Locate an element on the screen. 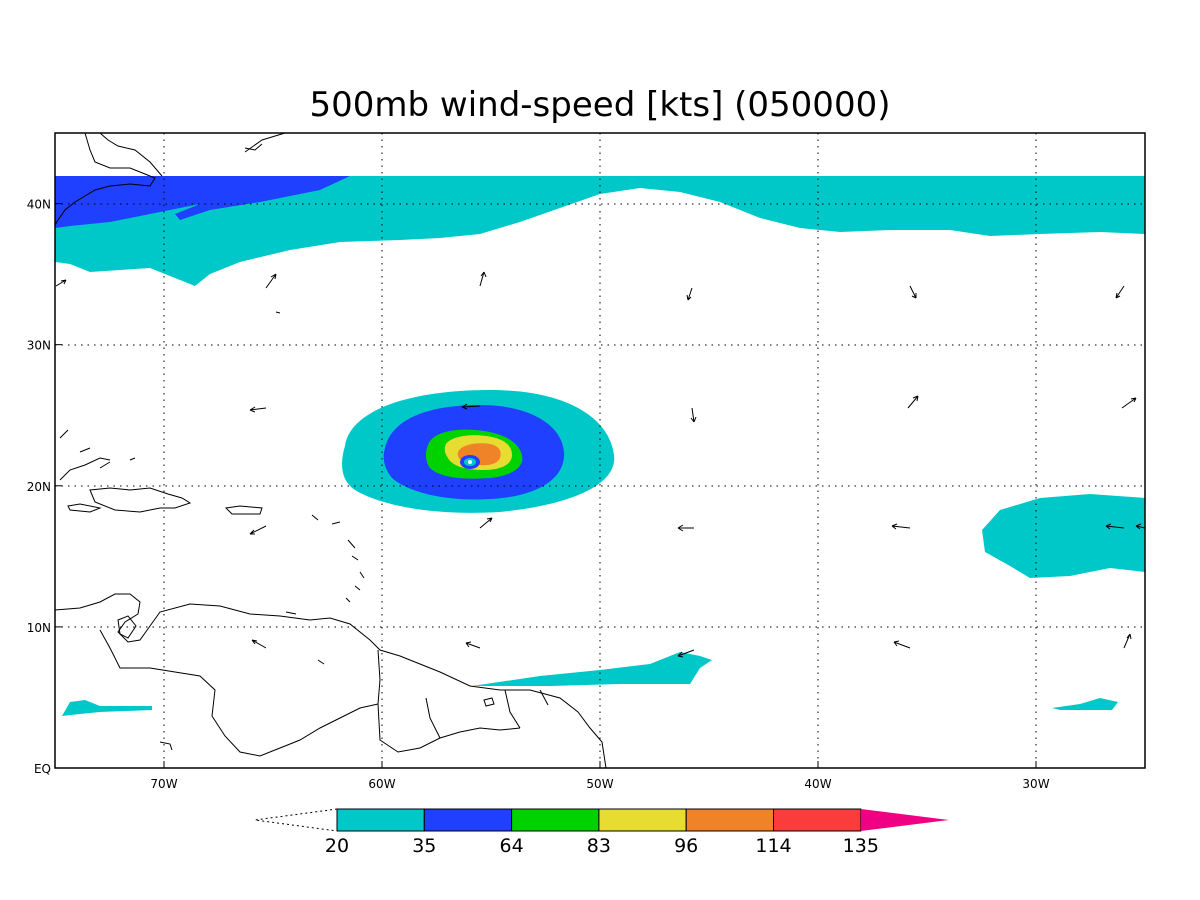 The height and width of the screenshot is (900, 1200). longitude-ticks: 70W 60W 50W 40W 30W is located at coordinates (600, 776).